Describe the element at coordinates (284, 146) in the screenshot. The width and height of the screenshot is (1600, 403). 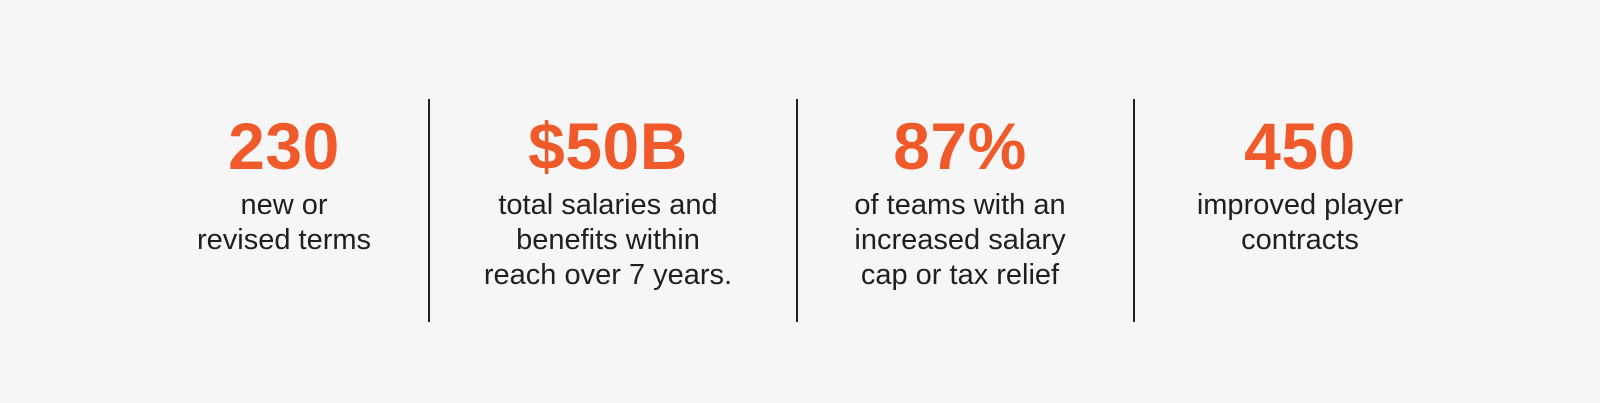
I see `stat-value: 230` at that location.